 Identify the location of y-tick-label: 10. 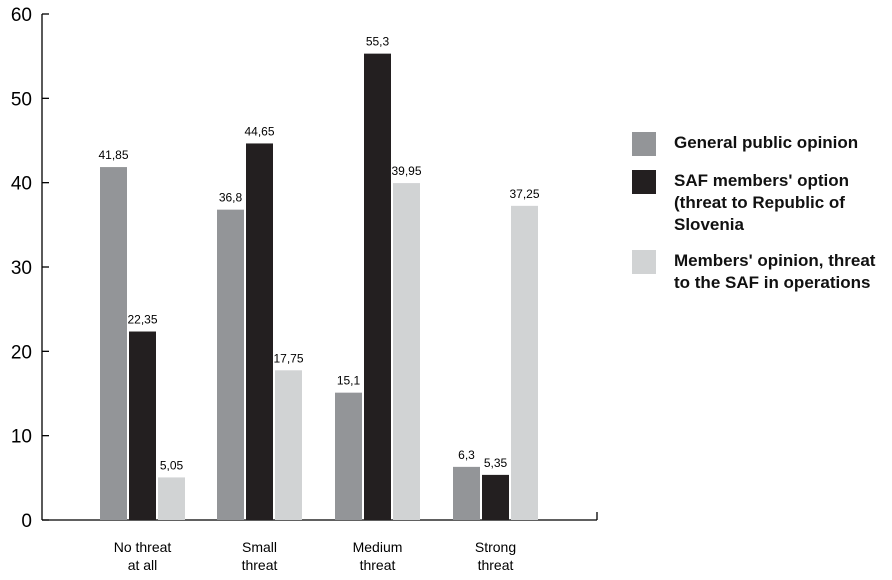
(21, 437).